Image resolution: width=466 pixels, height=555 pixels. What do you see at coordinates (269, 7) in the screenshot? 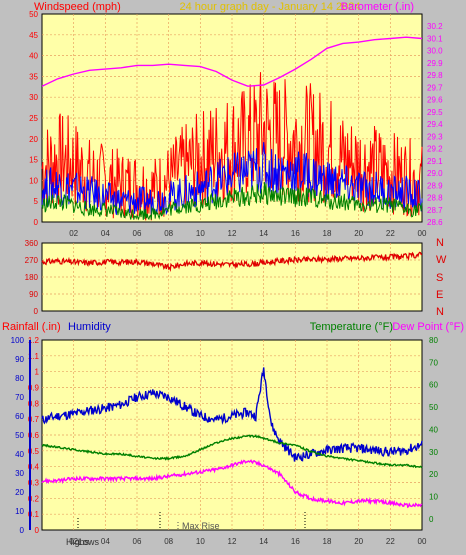
I see `chart-title: 24 hour graph day - January 14 2024` at bounding box center [269, 7].